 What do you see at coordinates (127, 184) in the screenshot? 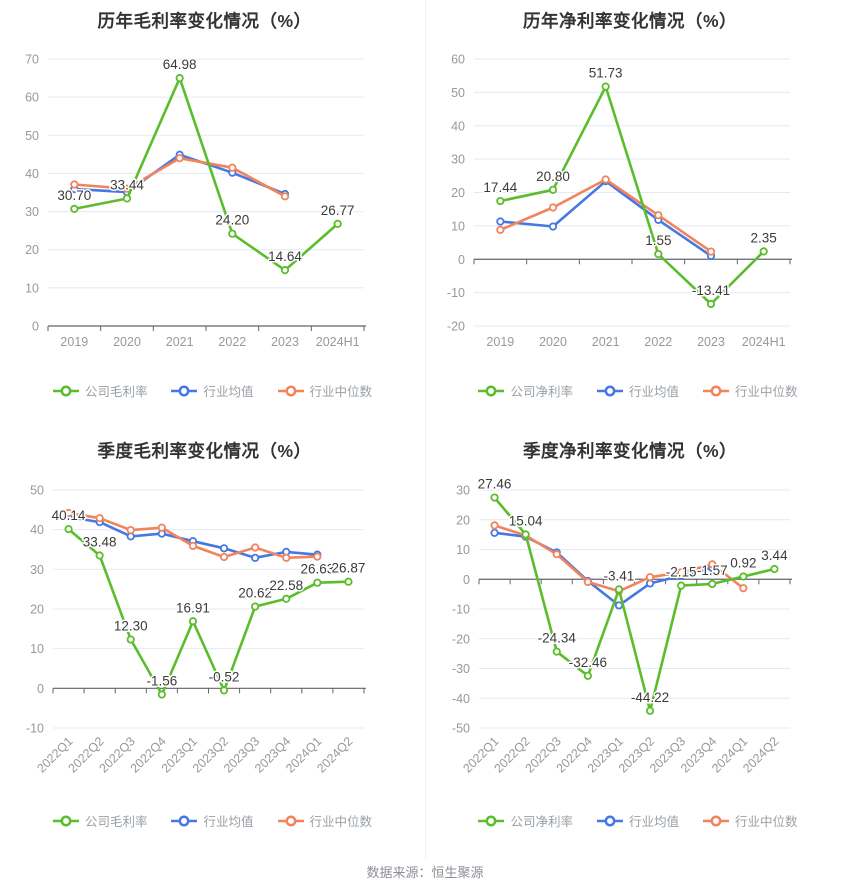
I see `svg-text: 33.44` at bounding box center [127, 184].